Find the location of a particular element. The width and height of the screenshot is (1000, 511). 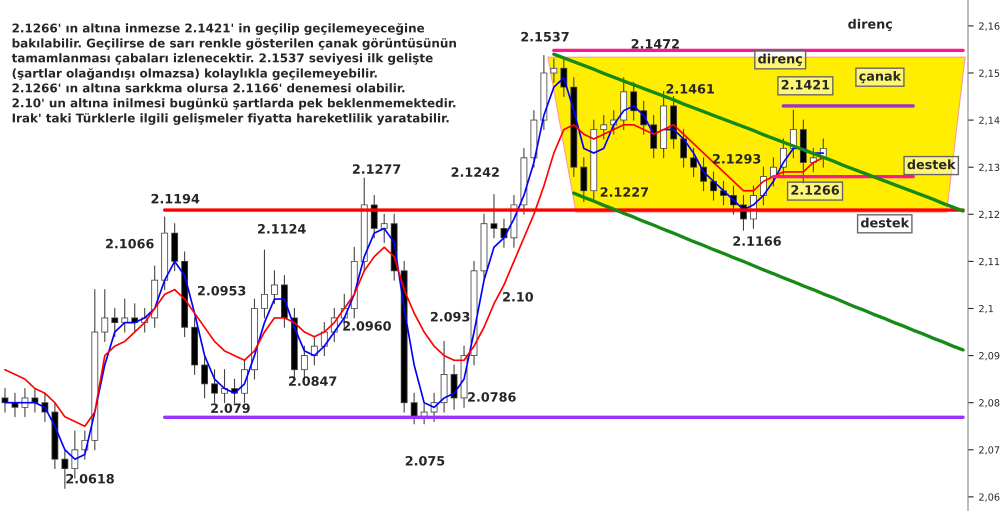

annotation: 2.0960 is located at coordinates (367, 326).